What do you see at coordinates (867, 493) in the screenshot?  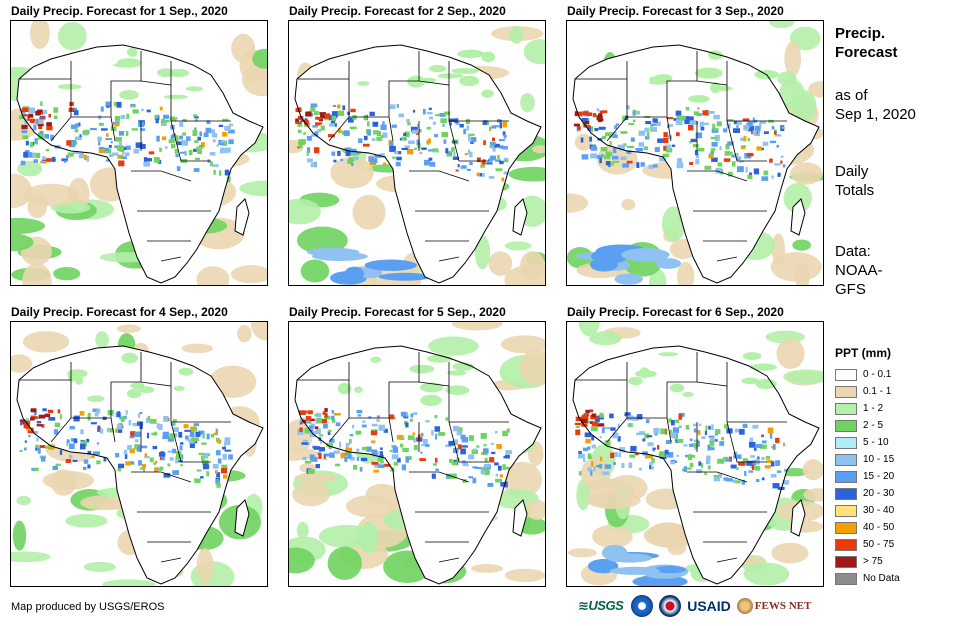 I see `legend-item: 20 - 30` at bounding box center [867, 493].